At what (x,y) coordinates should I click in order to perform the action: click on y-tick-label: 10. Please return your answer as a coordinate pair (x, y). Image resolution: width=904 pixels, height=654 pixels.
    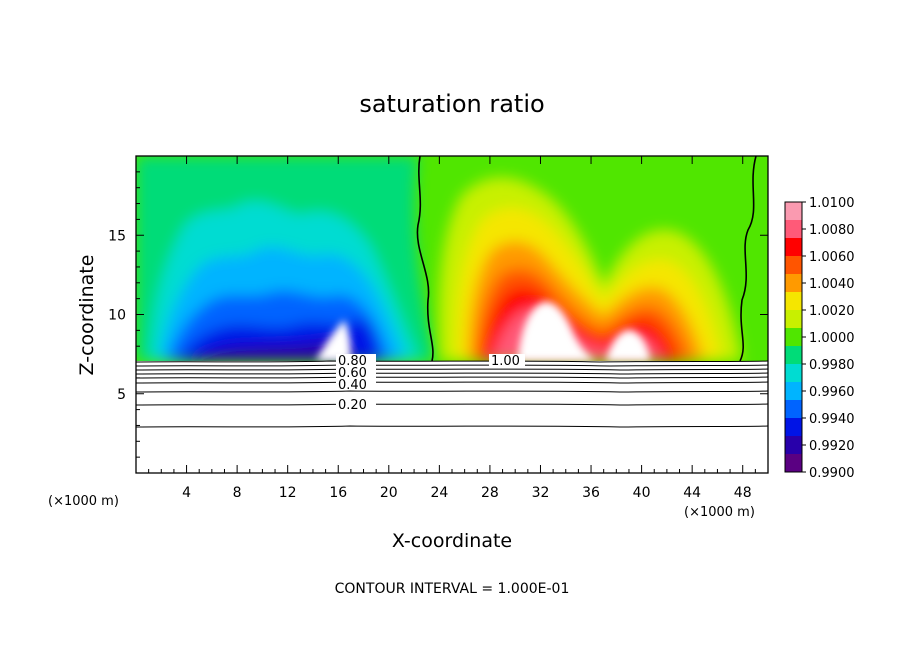
    Looking at the image, I should click on (117, 316).